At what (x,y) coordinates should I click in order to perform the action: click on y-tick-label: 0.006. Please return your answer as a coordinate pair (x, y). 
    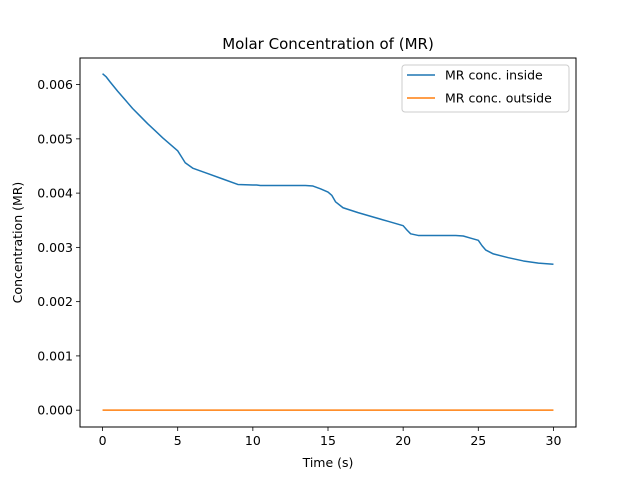
    Looking at the image, I should click on (55, 84).